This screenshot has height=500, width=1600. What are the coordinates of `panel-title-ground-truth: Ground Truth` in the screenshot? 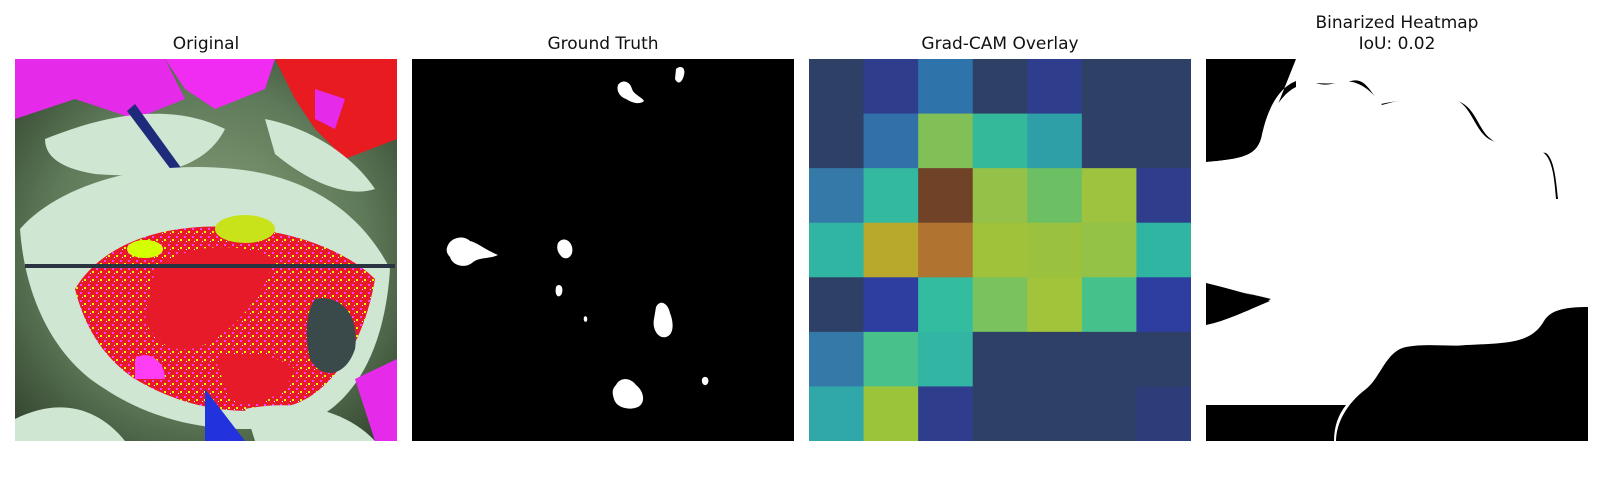 It's located at (603, 44).